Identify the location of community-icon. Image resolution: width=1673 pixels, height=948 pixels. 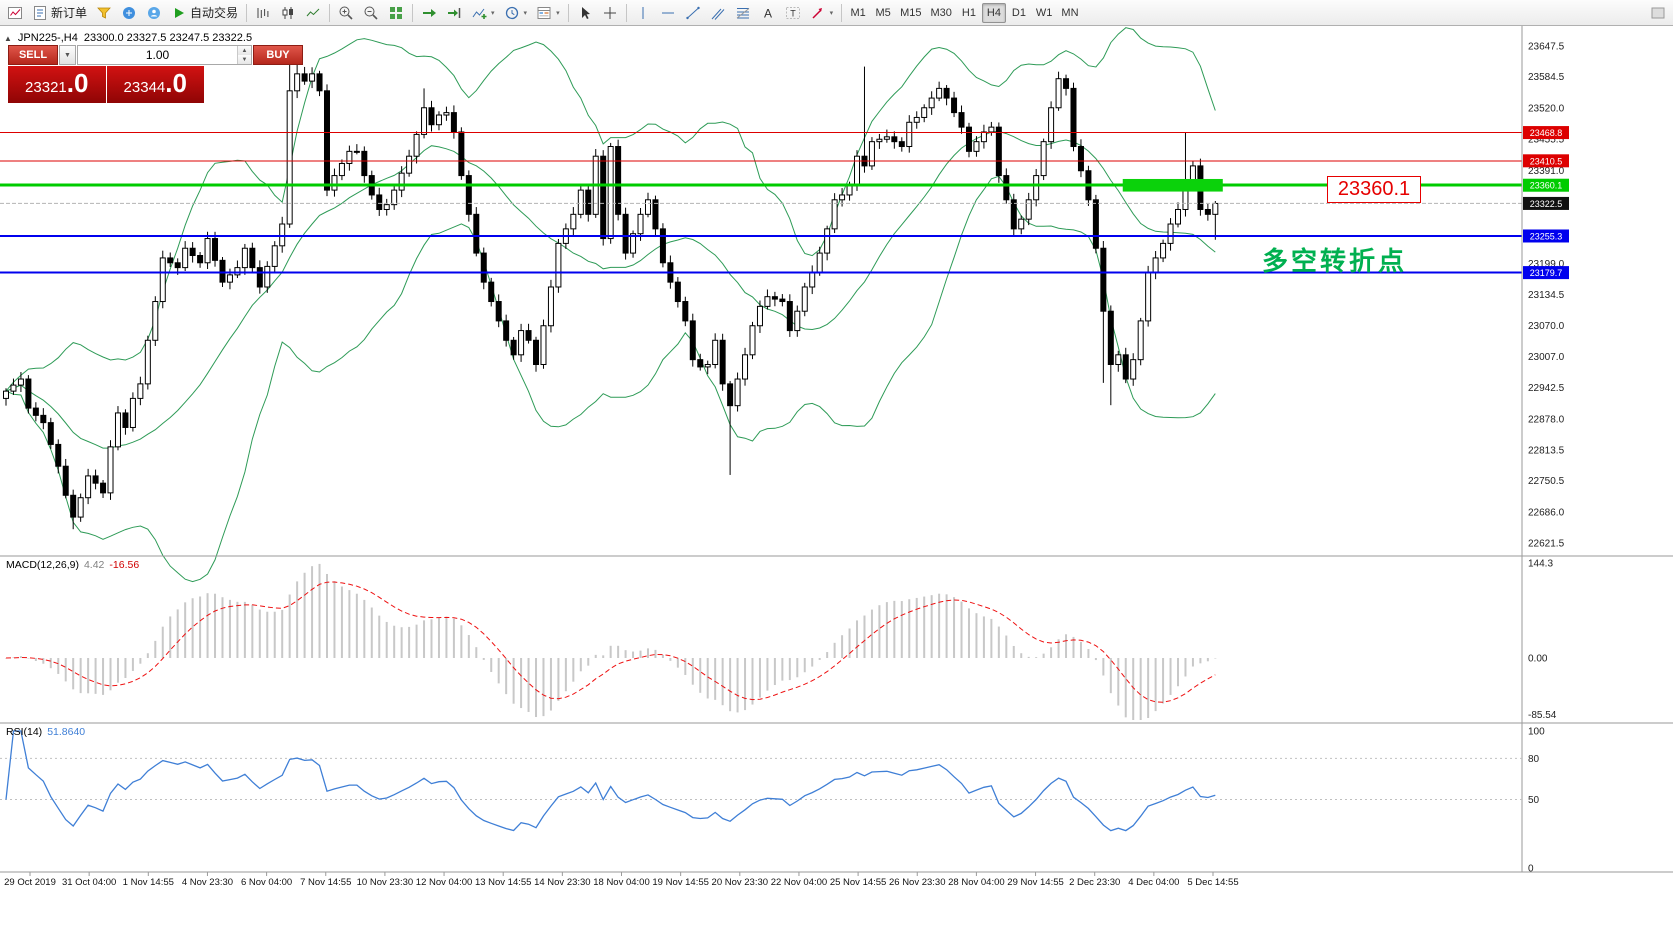
(154, 12).